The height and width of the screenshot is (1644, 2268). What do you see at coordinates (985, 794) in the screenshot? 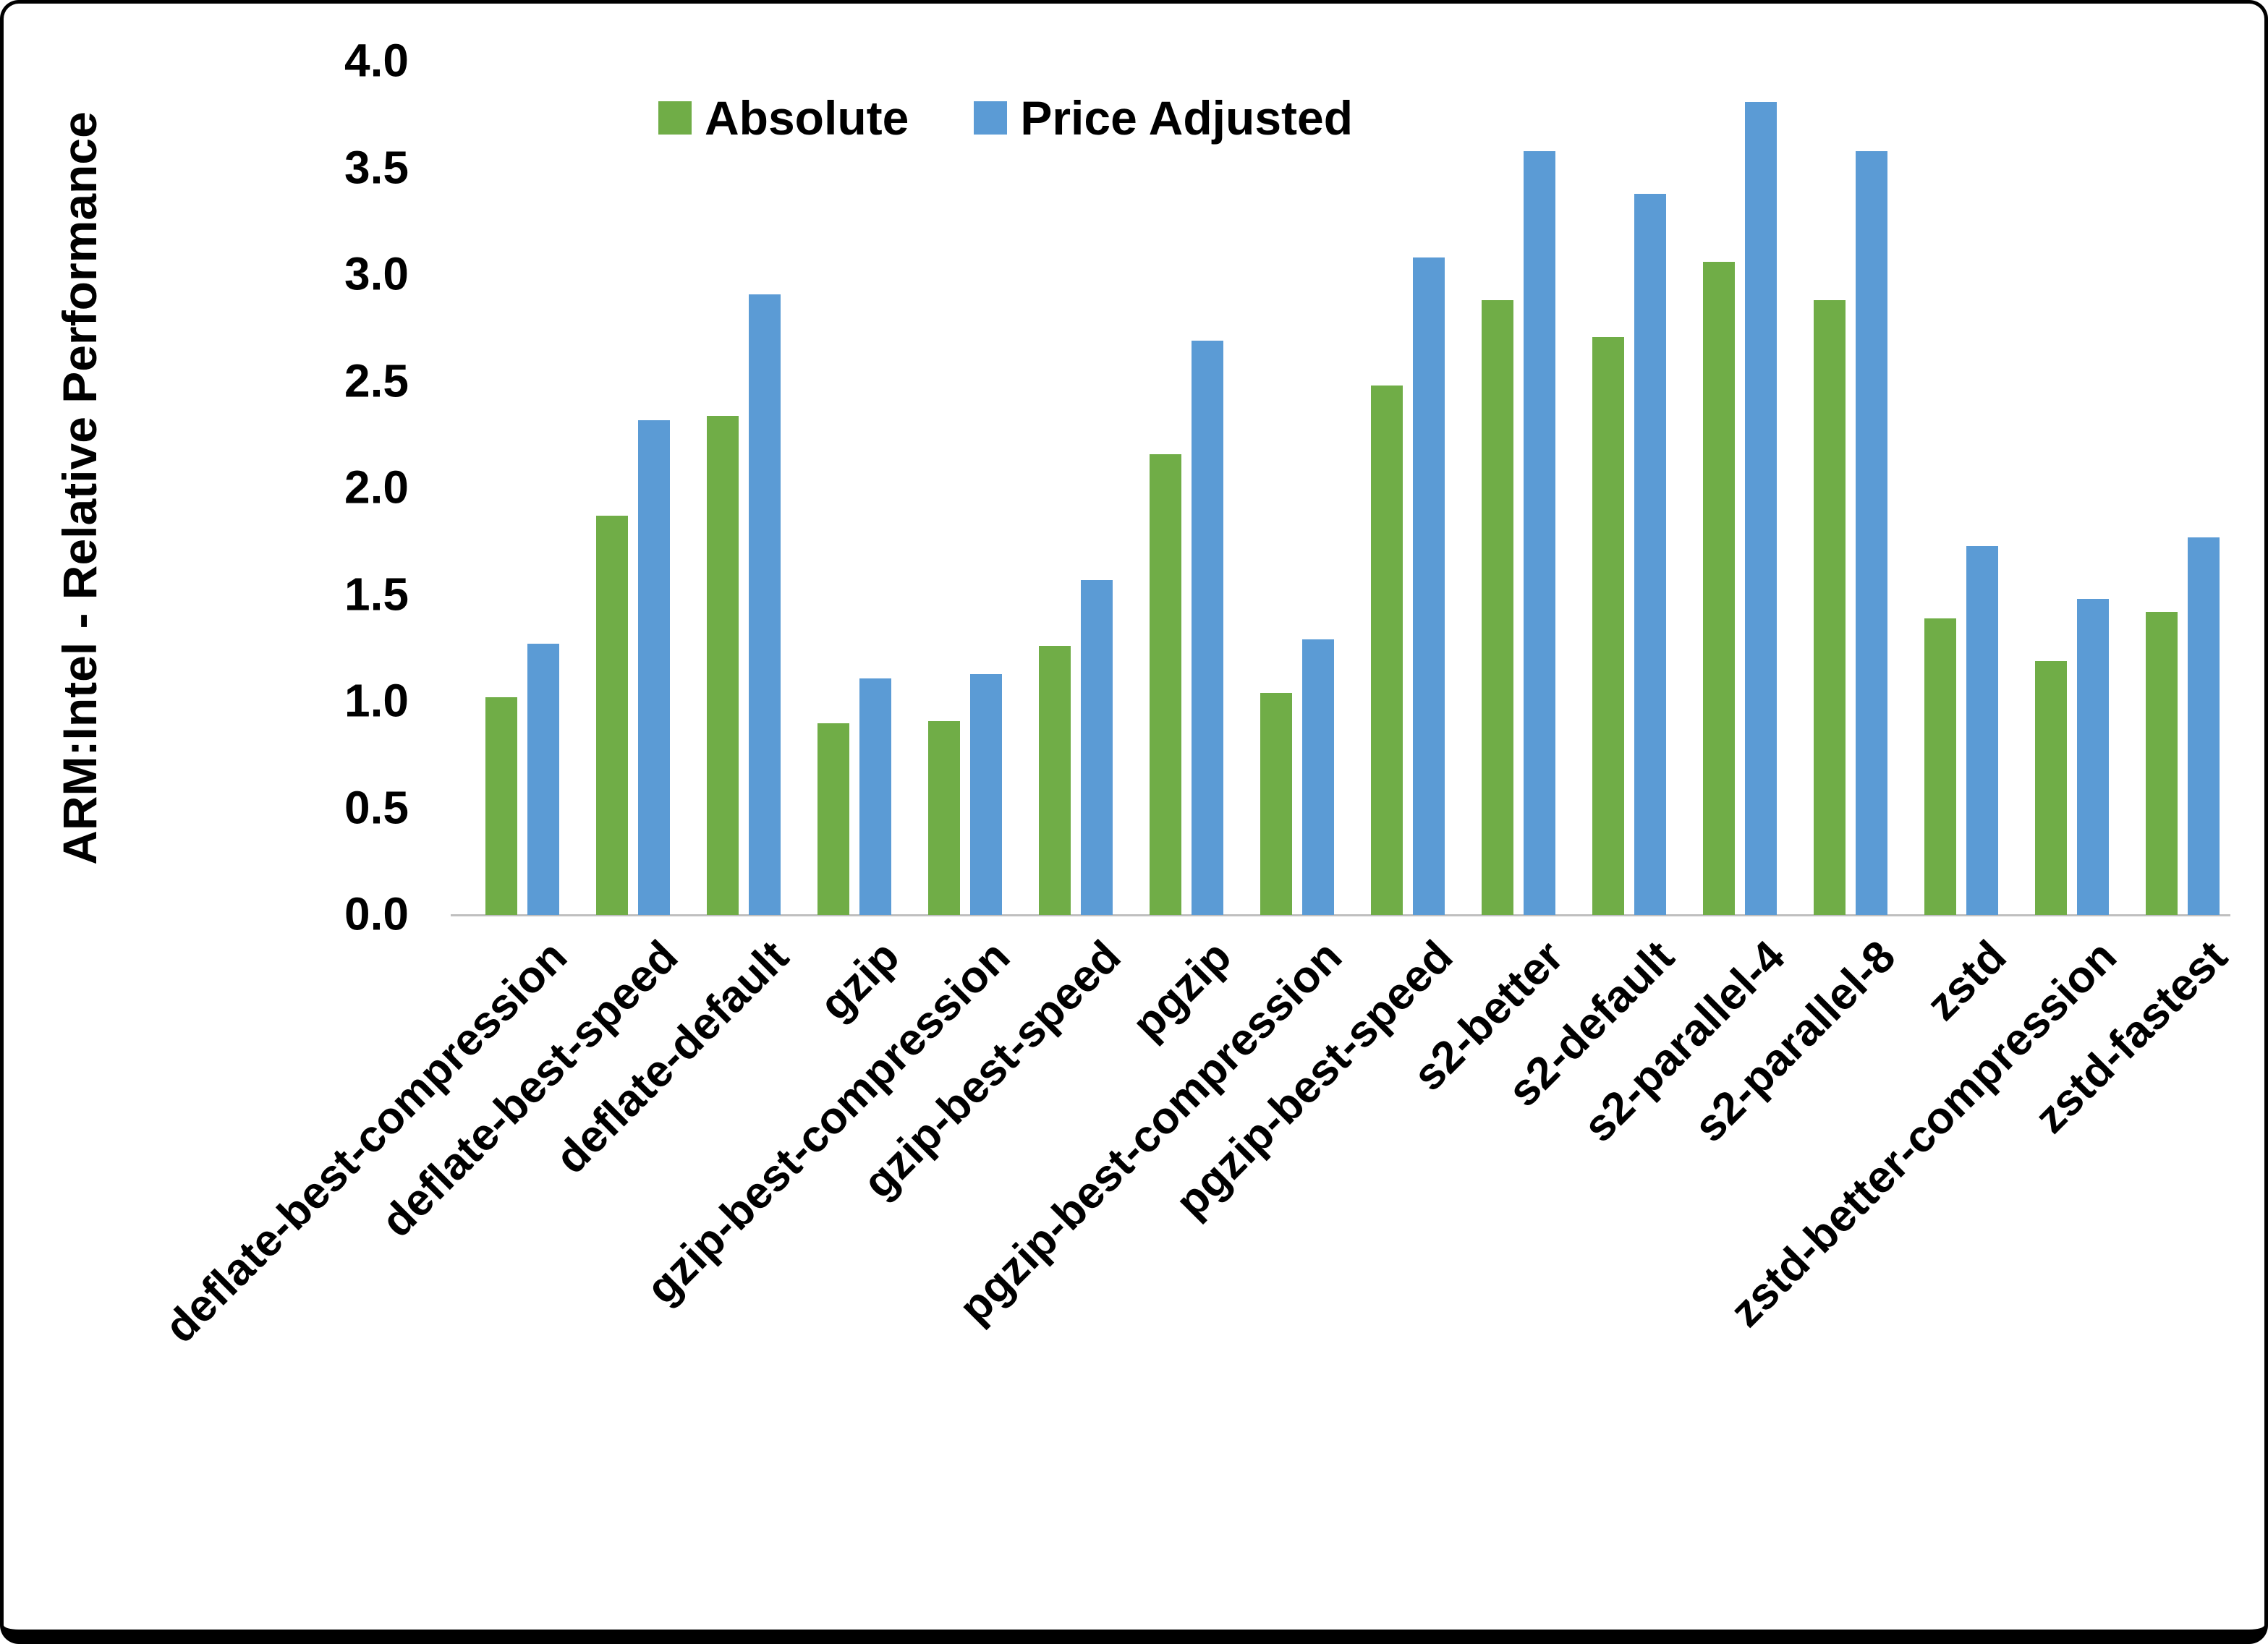
I see `bar-price-adjusted-gzip-best-compression` at bounding box center [985, 794].